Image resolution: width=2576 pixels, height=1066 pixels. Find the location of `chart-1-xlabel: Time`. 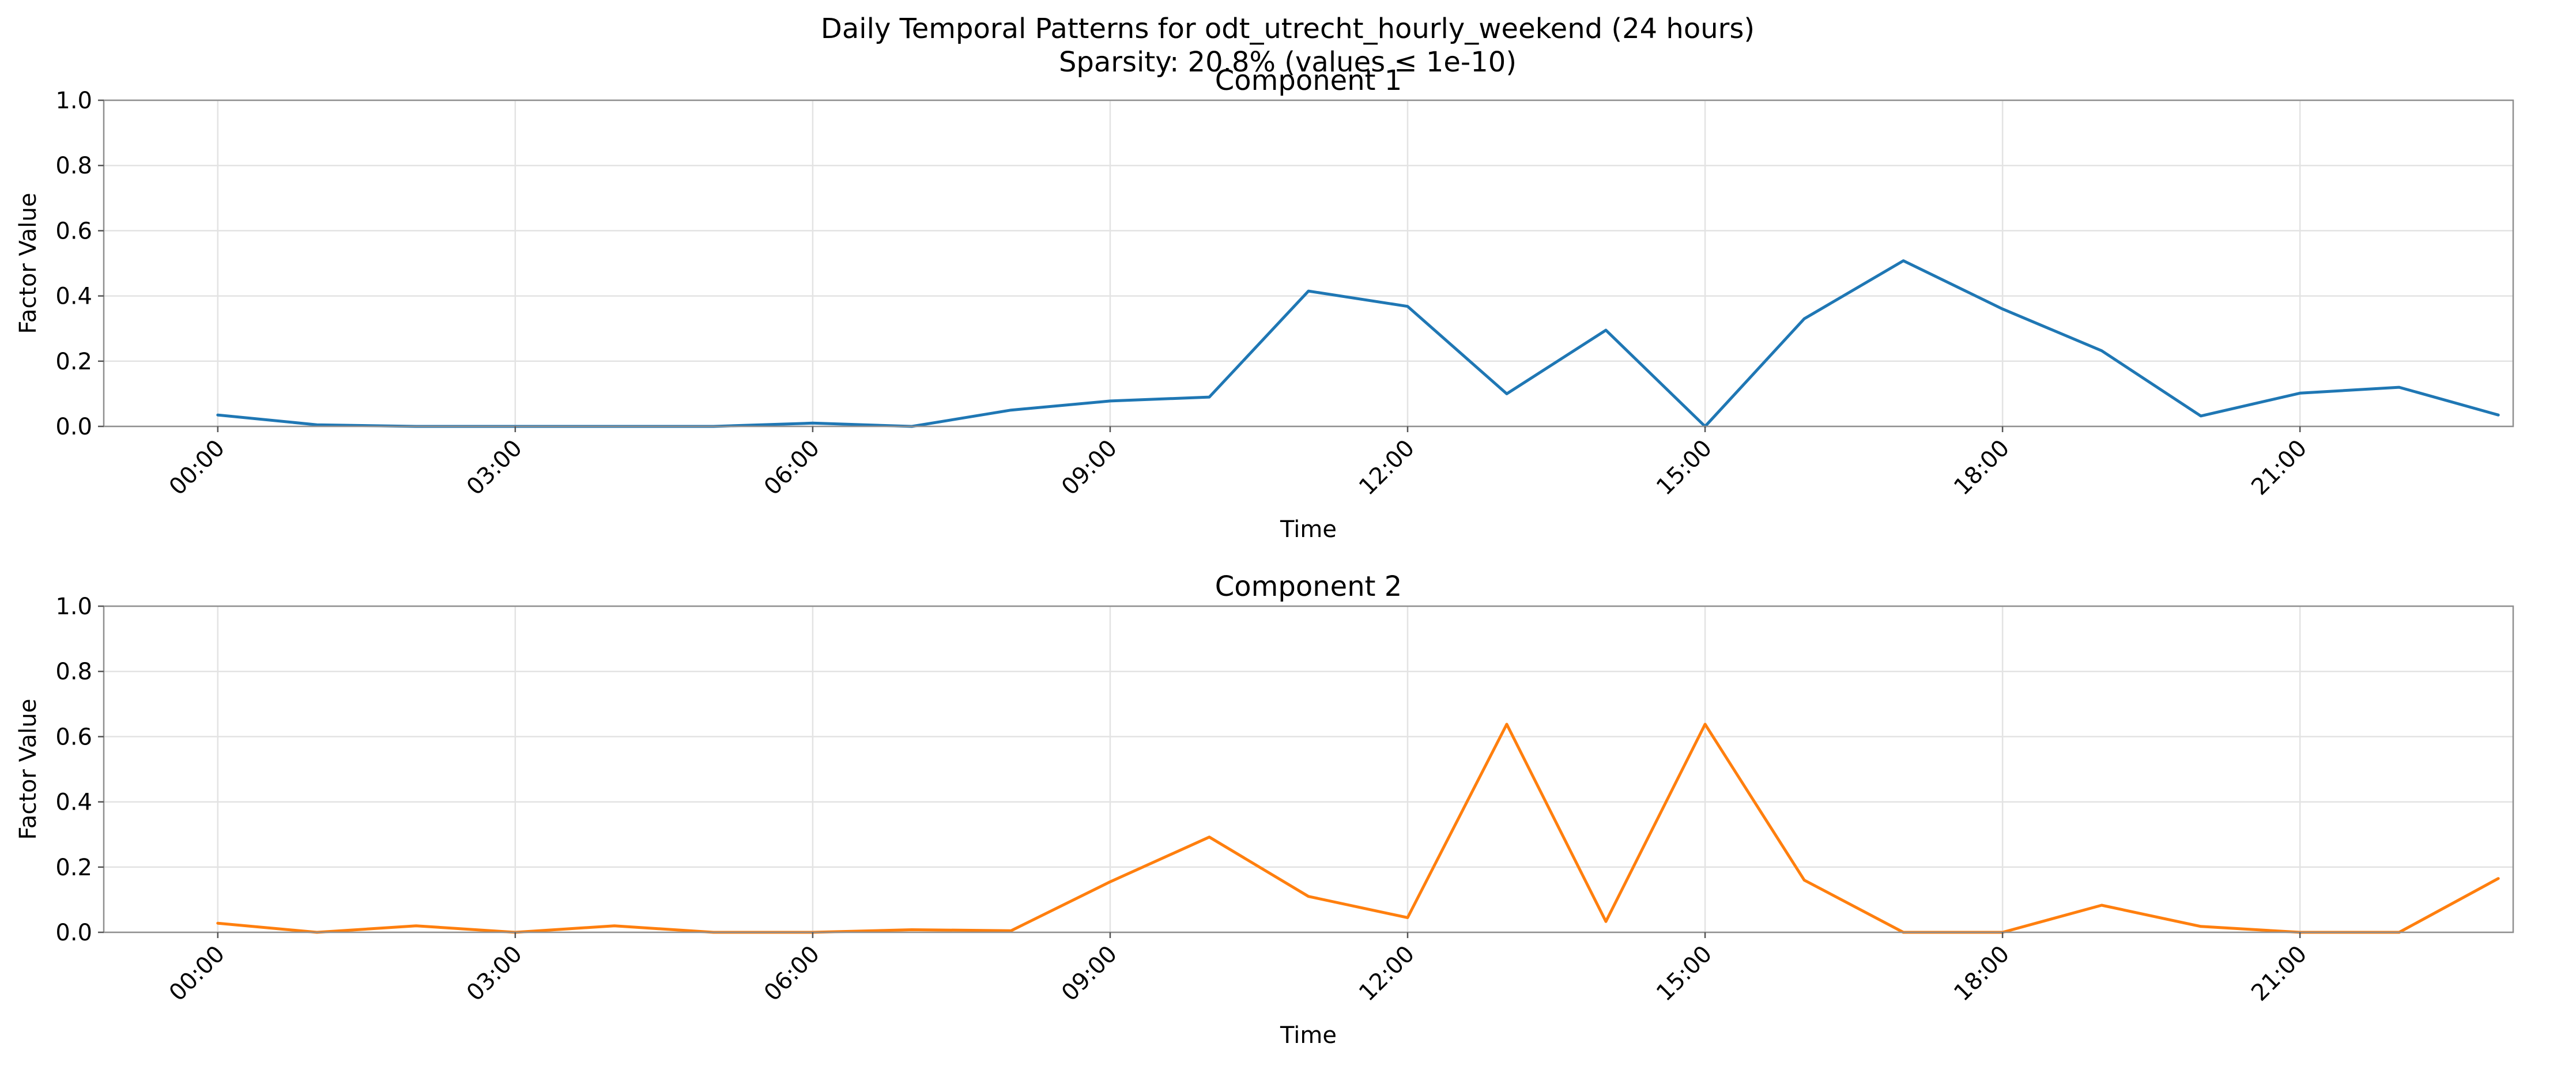

chart-1-xlabel: Time is located at coordinates (1308, 530).